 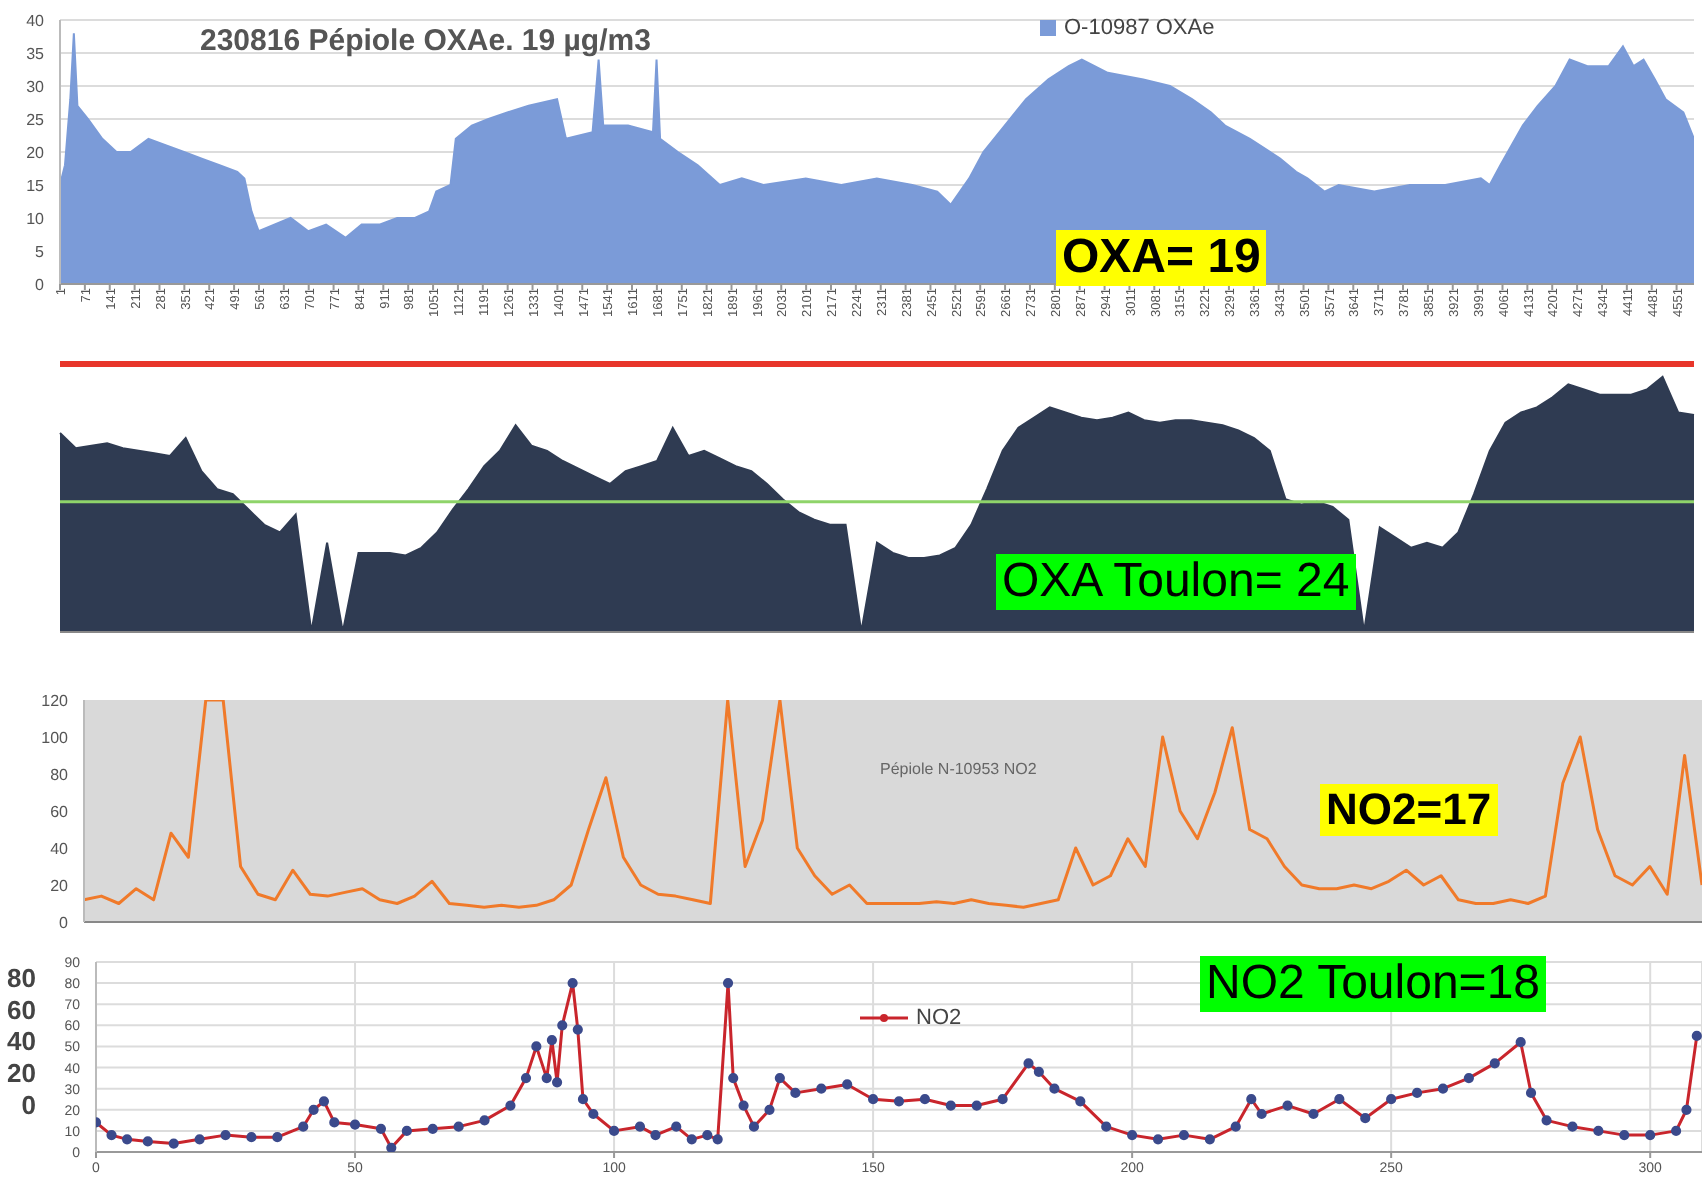 What do you see at coordinates (958, 769) in the screenshot?
I see `text: Pépiole N-10953 NO2` at bounding box center [958, 769].